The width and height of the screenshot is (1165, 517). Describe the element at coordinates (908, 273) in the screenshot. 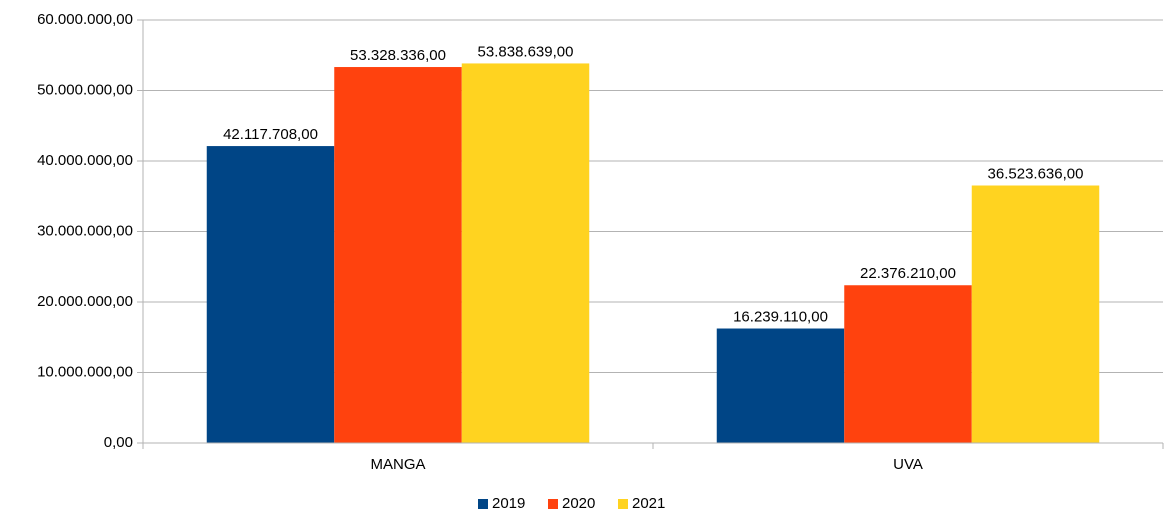

I see `data-label: 22.376.210,00` at that location.